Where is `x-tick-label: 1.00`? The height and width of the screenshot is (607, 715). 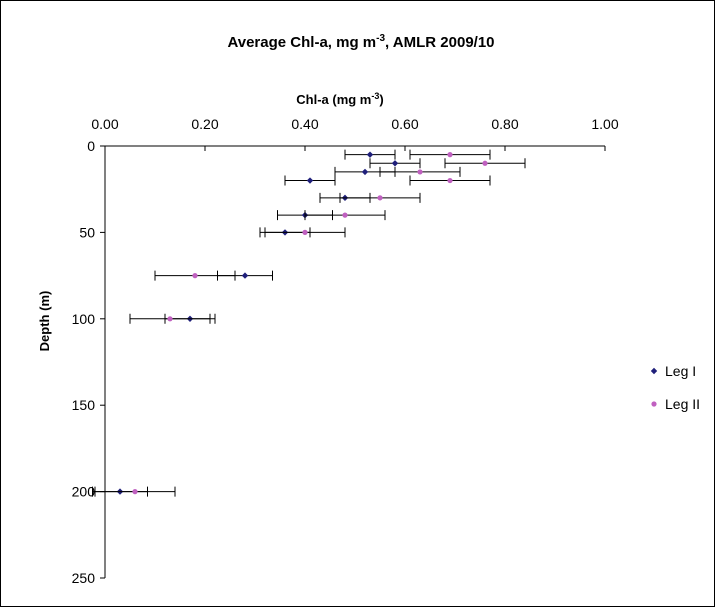
x-tick-label: 1.00 is located at coordinates (604, 124).